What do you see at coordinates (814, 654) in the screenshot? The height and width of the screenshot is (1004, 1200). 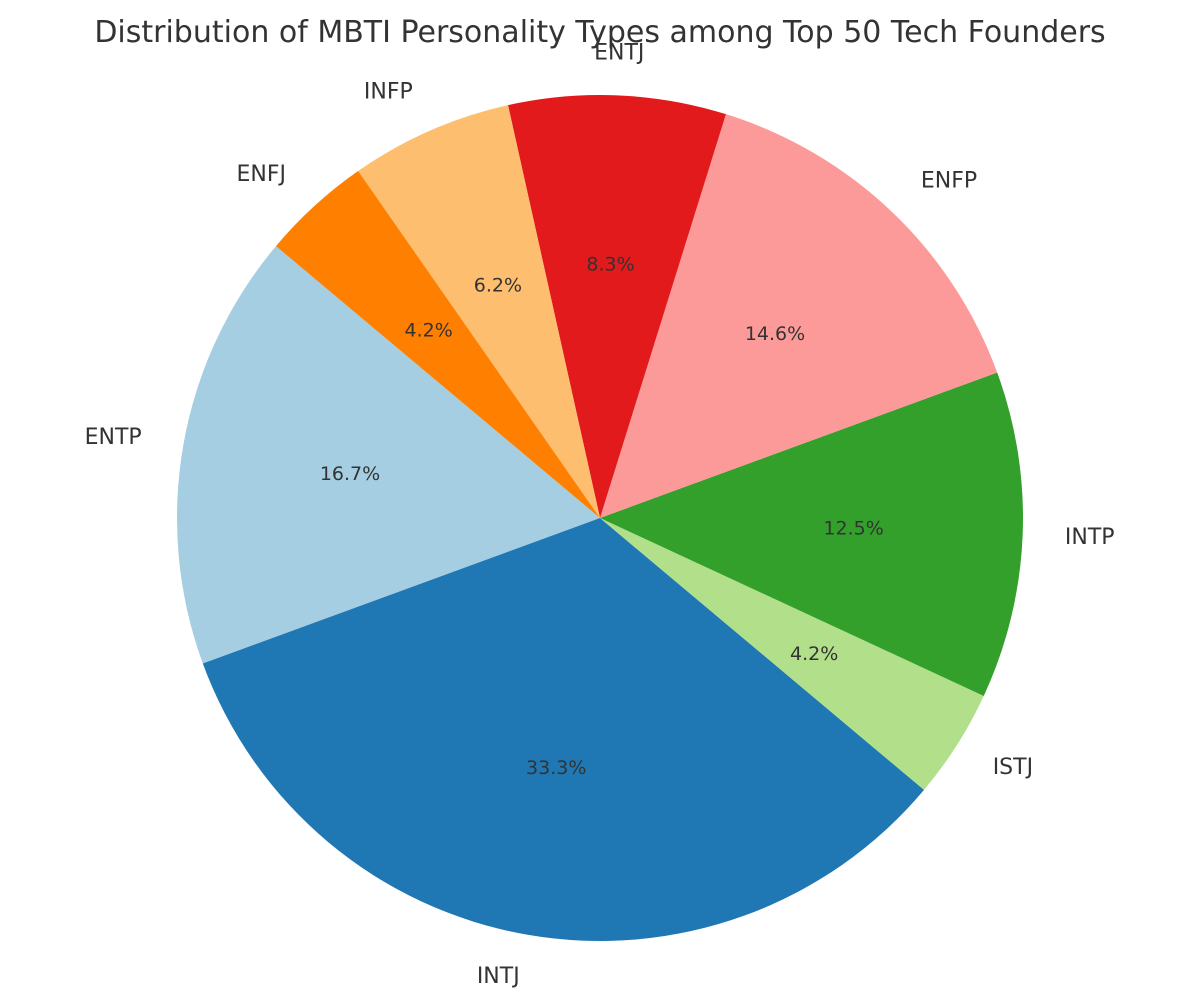 I see `slice-percent-istj: 4.2%` at bounding box center [814, 654].